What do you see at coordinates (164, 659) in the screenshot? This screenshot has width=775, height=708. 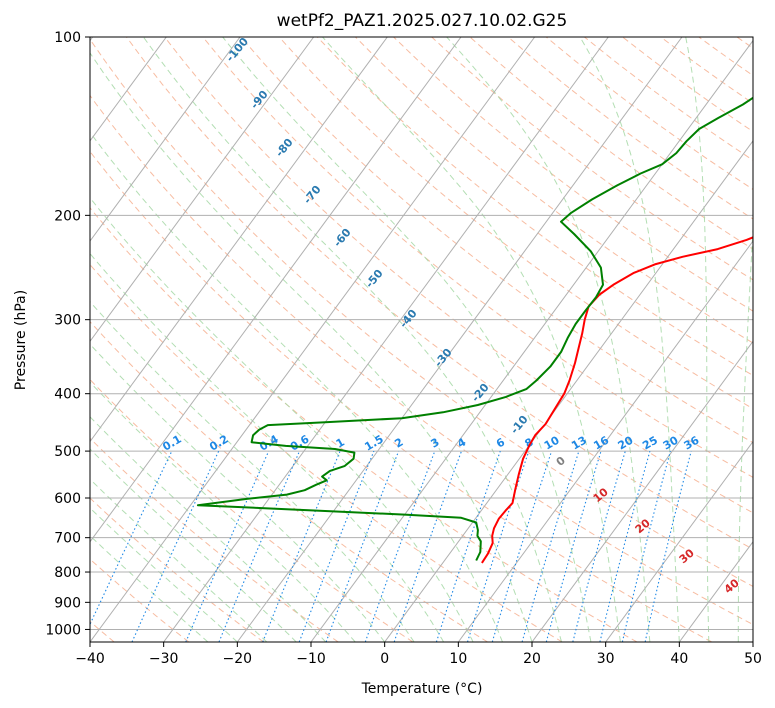 I see `x-tick-label: −30` at bounding box center [164, 659].